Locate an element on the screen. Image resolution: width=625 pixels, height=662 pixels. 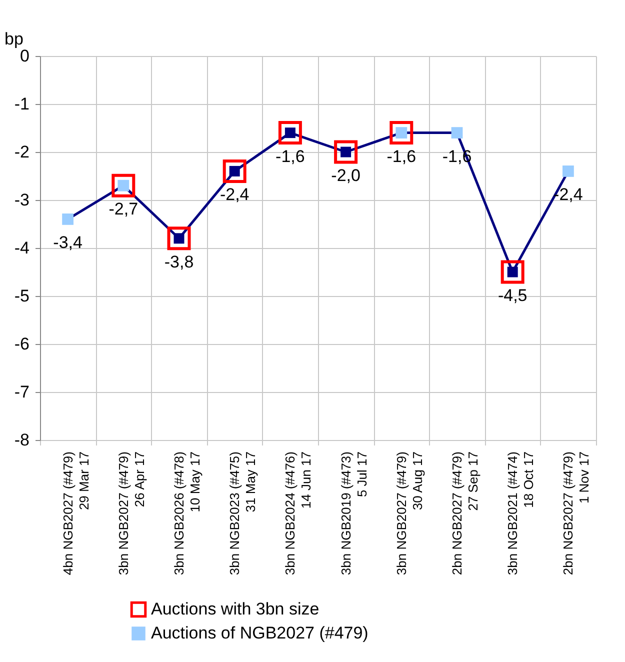
x-tick-label: 2bn NGB2027 (#479) 1 Nov 17 is located at coordinates (576, 514).